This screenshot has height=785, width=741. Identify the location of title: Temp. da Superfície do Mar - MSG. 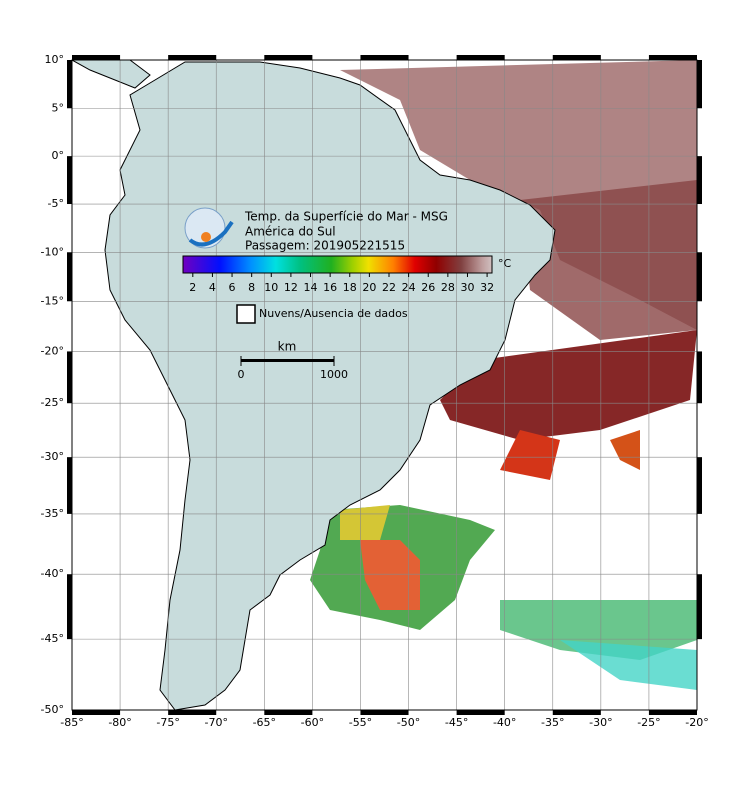
(346, 217).